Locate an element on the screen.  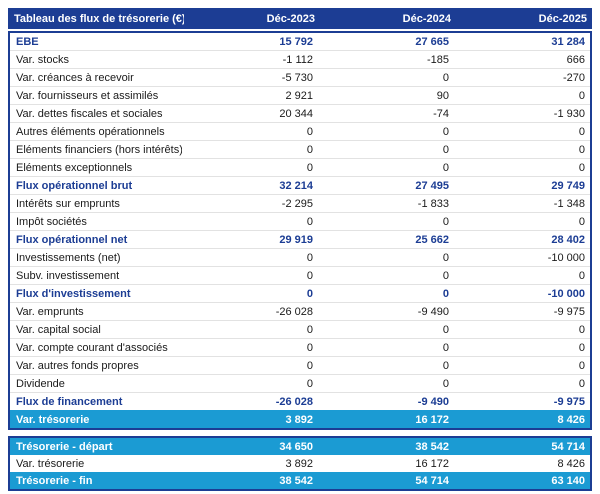
table-row: Autres éléments opérationnels 0 0 0 is located at coordinates (300, 131).